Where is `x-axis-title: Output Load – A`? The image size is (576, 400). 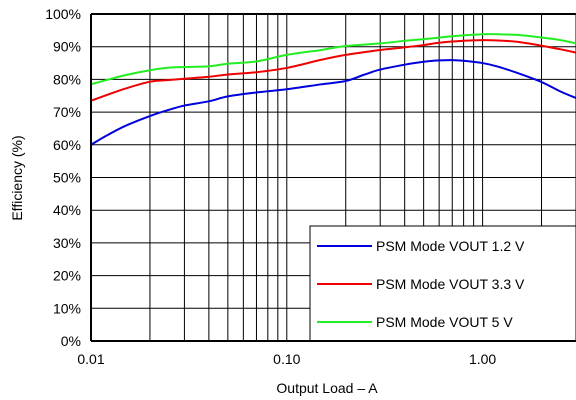
x-axis-title: Output Load – A is located at coordinates (327, 388).